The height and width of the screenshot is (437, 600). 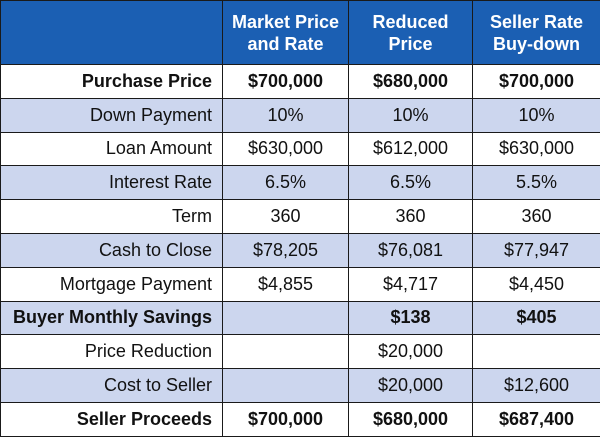 What do you see at coordinates (411, 149) in the screenshot?
I see `cell-reduced-price: $612,000` at bounding box center [411, 149].